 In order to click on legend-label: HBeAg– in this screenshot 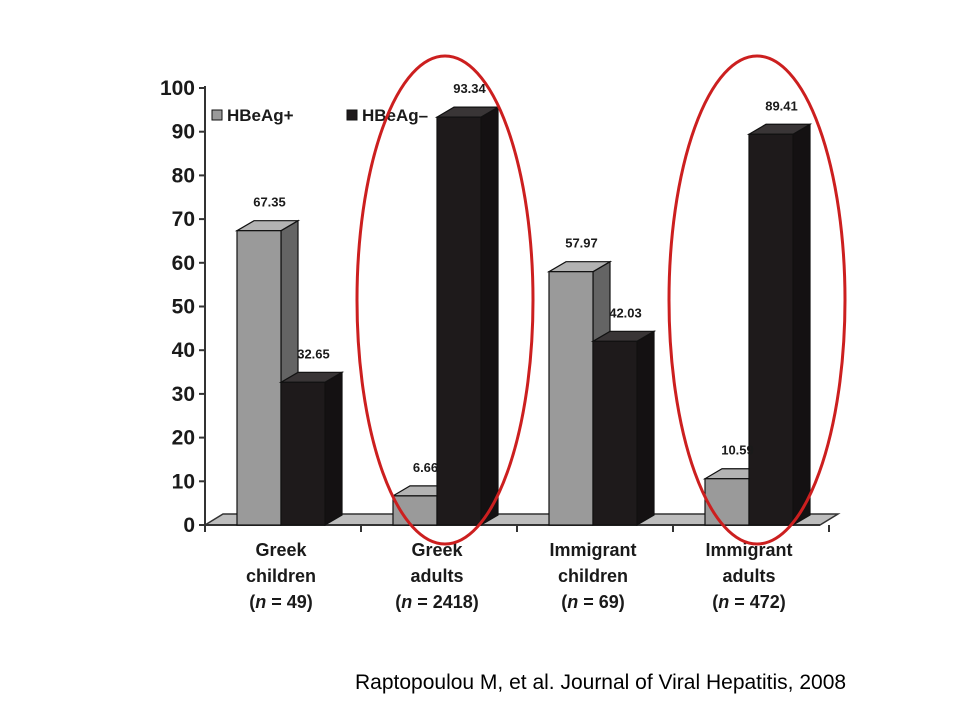, I will do `click(395, 115)`.